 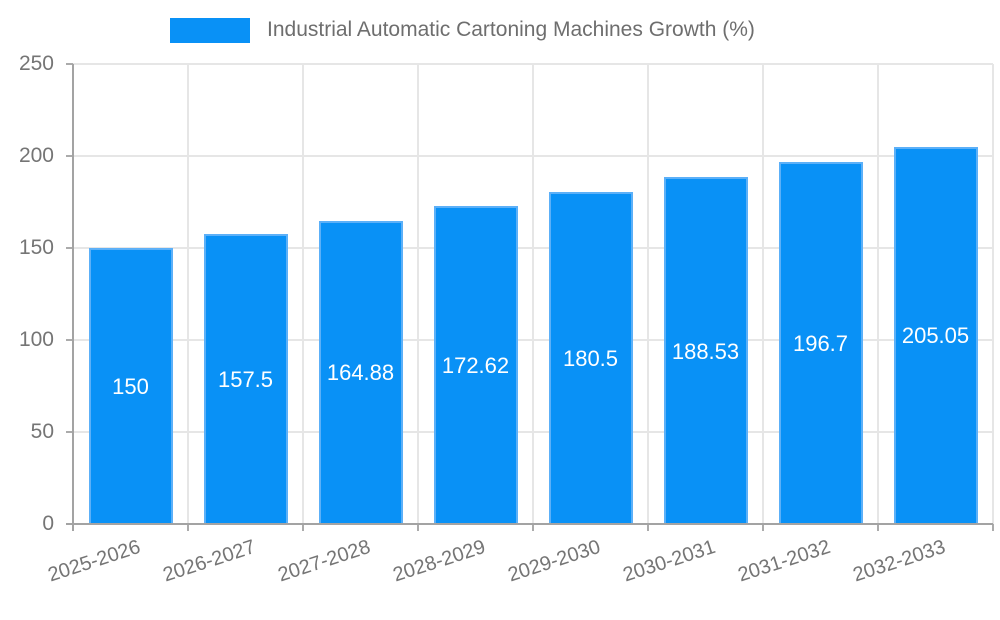 I want to click on y-tick-label: 50, so click(x=42, y=431).